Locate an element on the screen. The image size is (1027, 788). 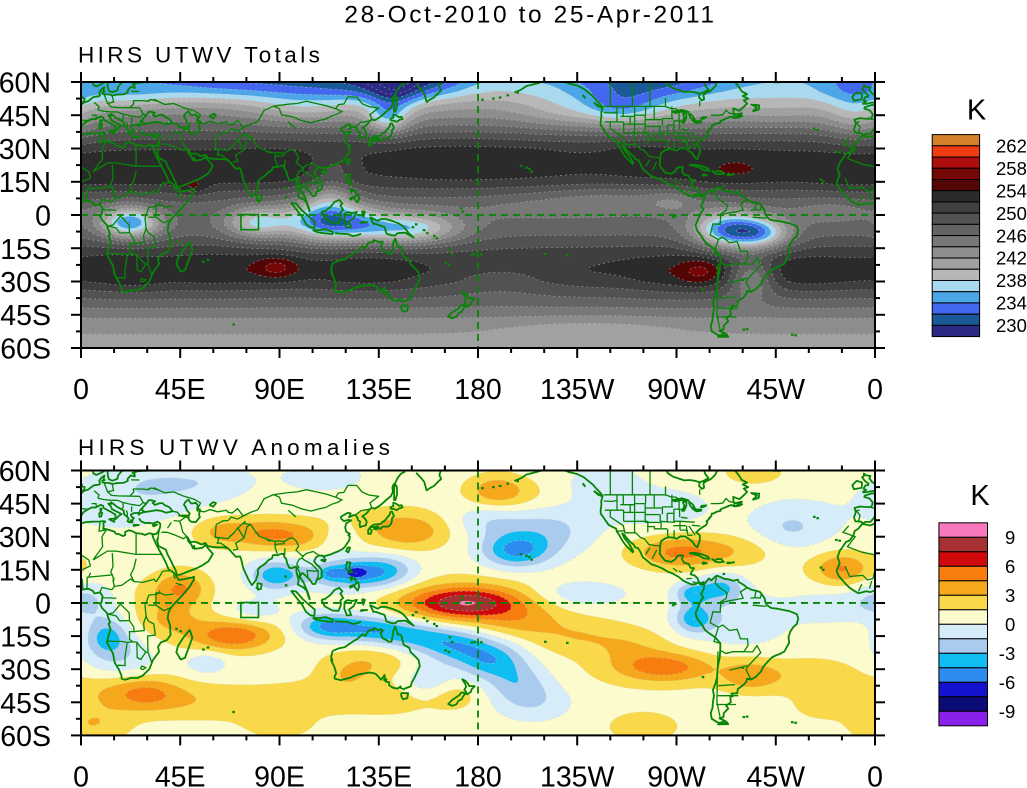
svg-text: 258 is located at coordinates (1011, 168).